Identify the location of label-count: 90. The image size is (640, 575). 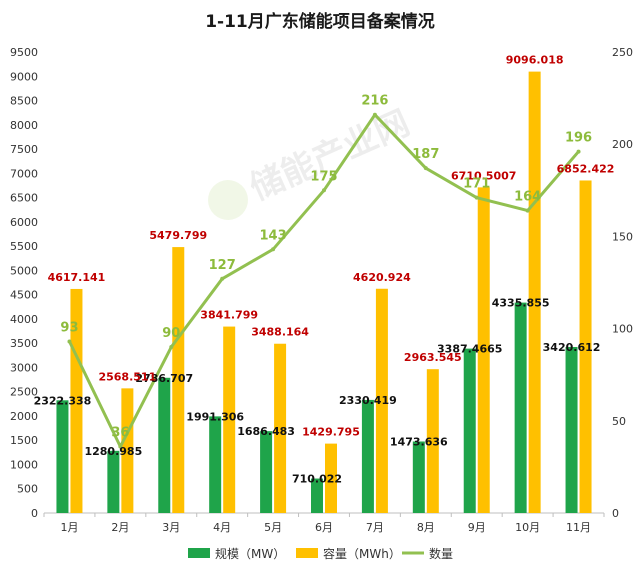
(171, 333).